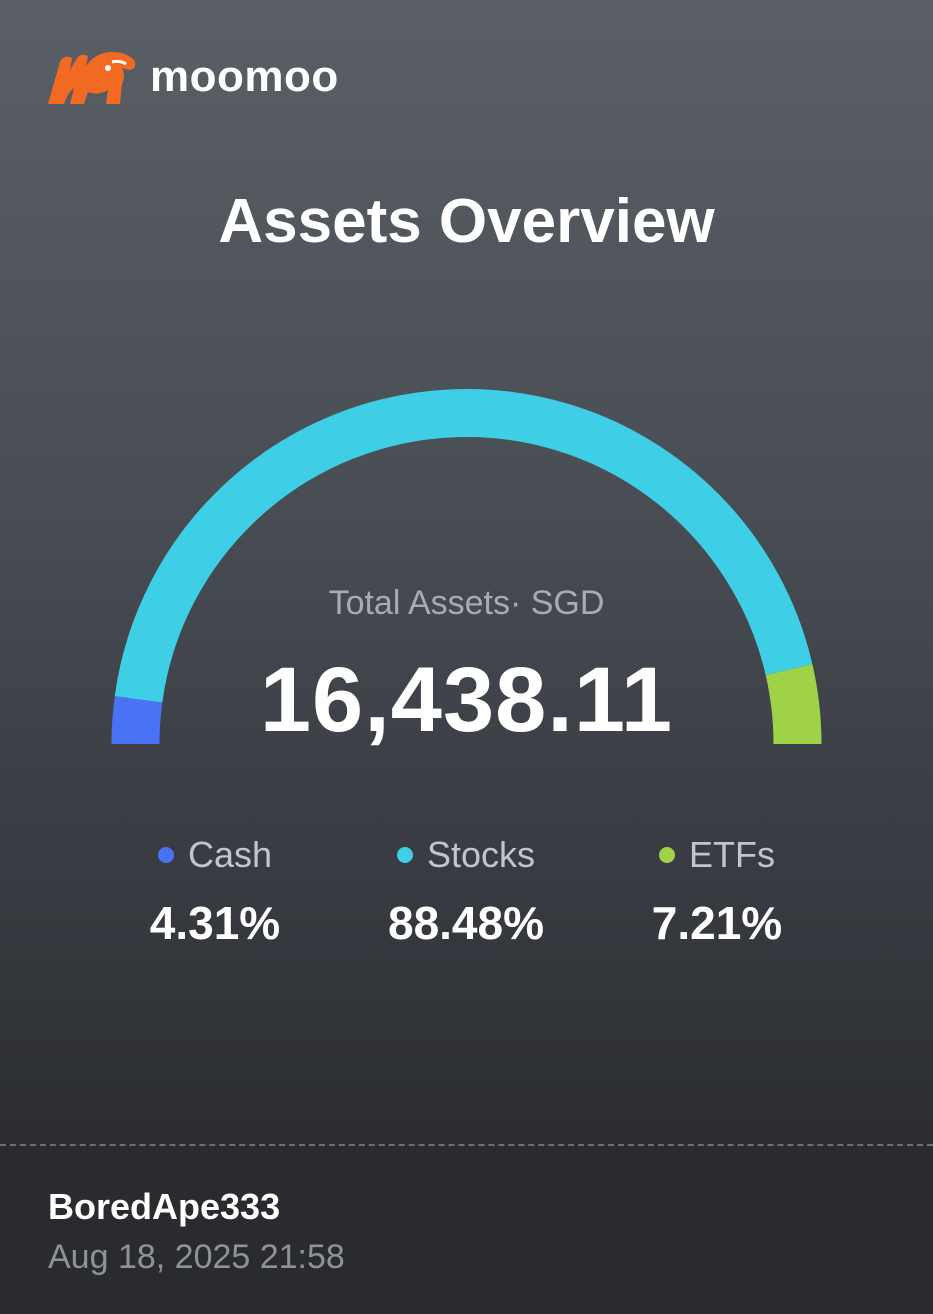 The height and width of the screenshot is (1314, 933). What do you see at coordinates (667, 855) in the screenshot?
I see `etfs-dot-icon` at bounding box center [667, 855].